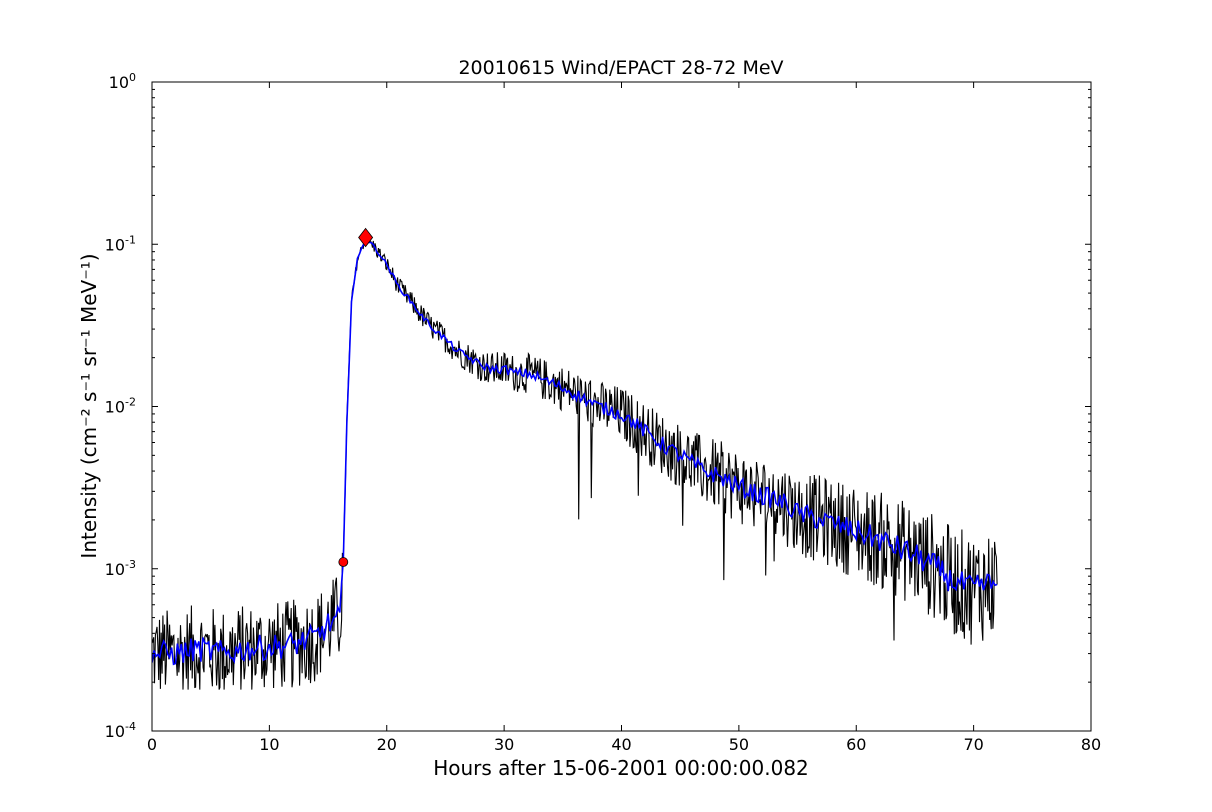  Describe the element at coordinates (366, 237) in the screenshot. I see `peak-marker` at that location.